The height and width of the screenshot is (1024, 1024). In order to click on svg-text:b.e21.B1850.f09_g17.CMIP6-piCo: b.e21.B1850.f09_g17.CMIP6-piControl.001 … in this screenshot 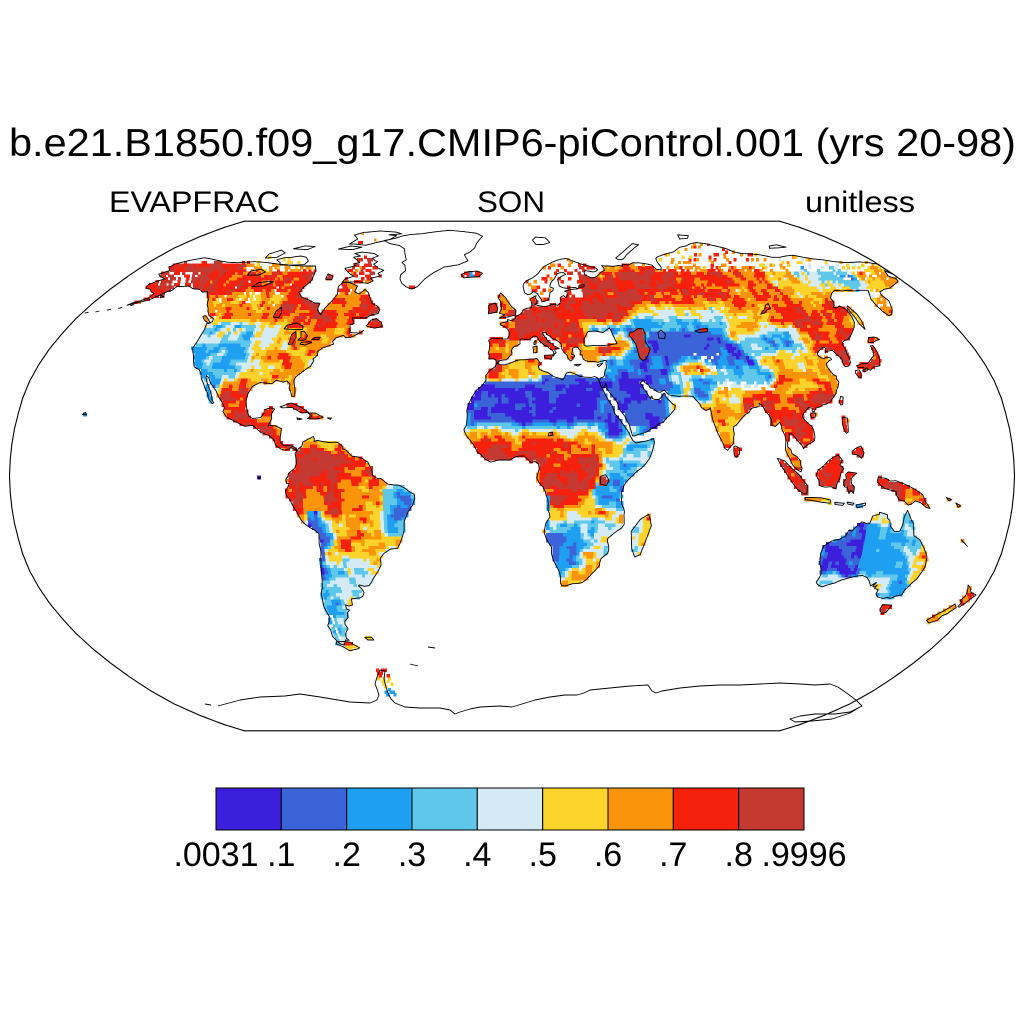, I will do `click(512, 143)`.